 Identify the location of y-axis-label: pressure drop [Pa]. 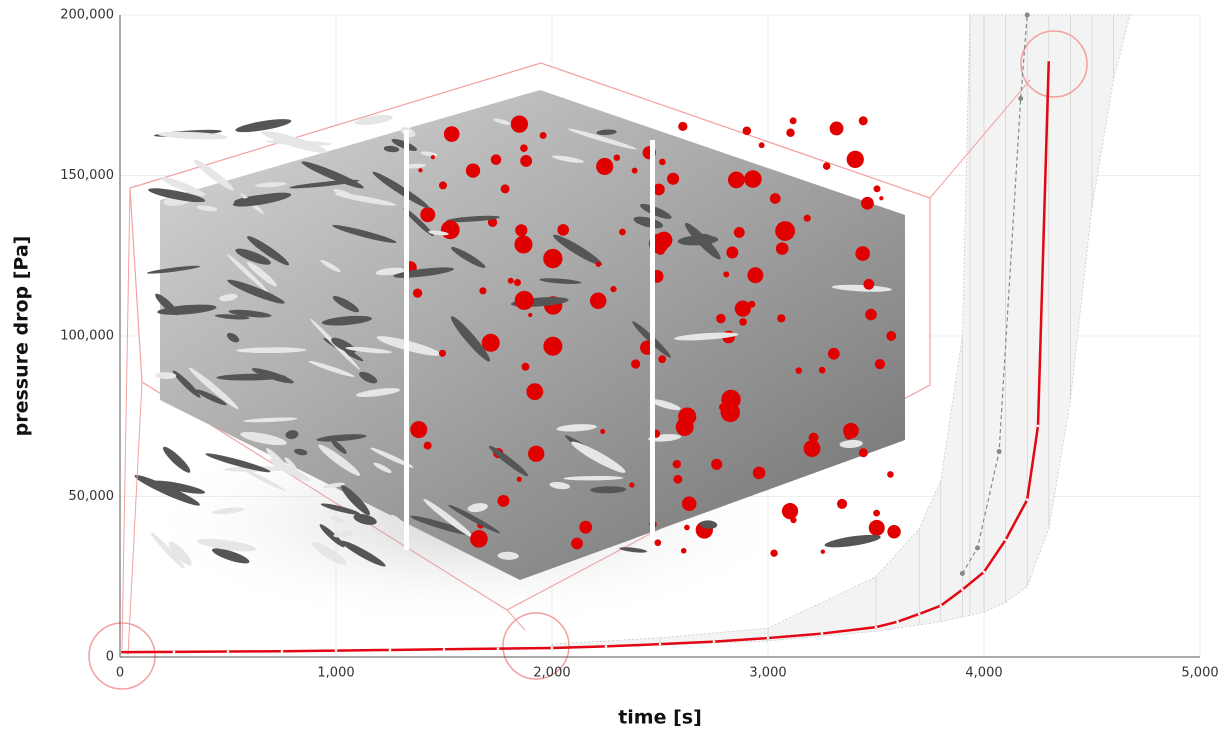
(22, 336).